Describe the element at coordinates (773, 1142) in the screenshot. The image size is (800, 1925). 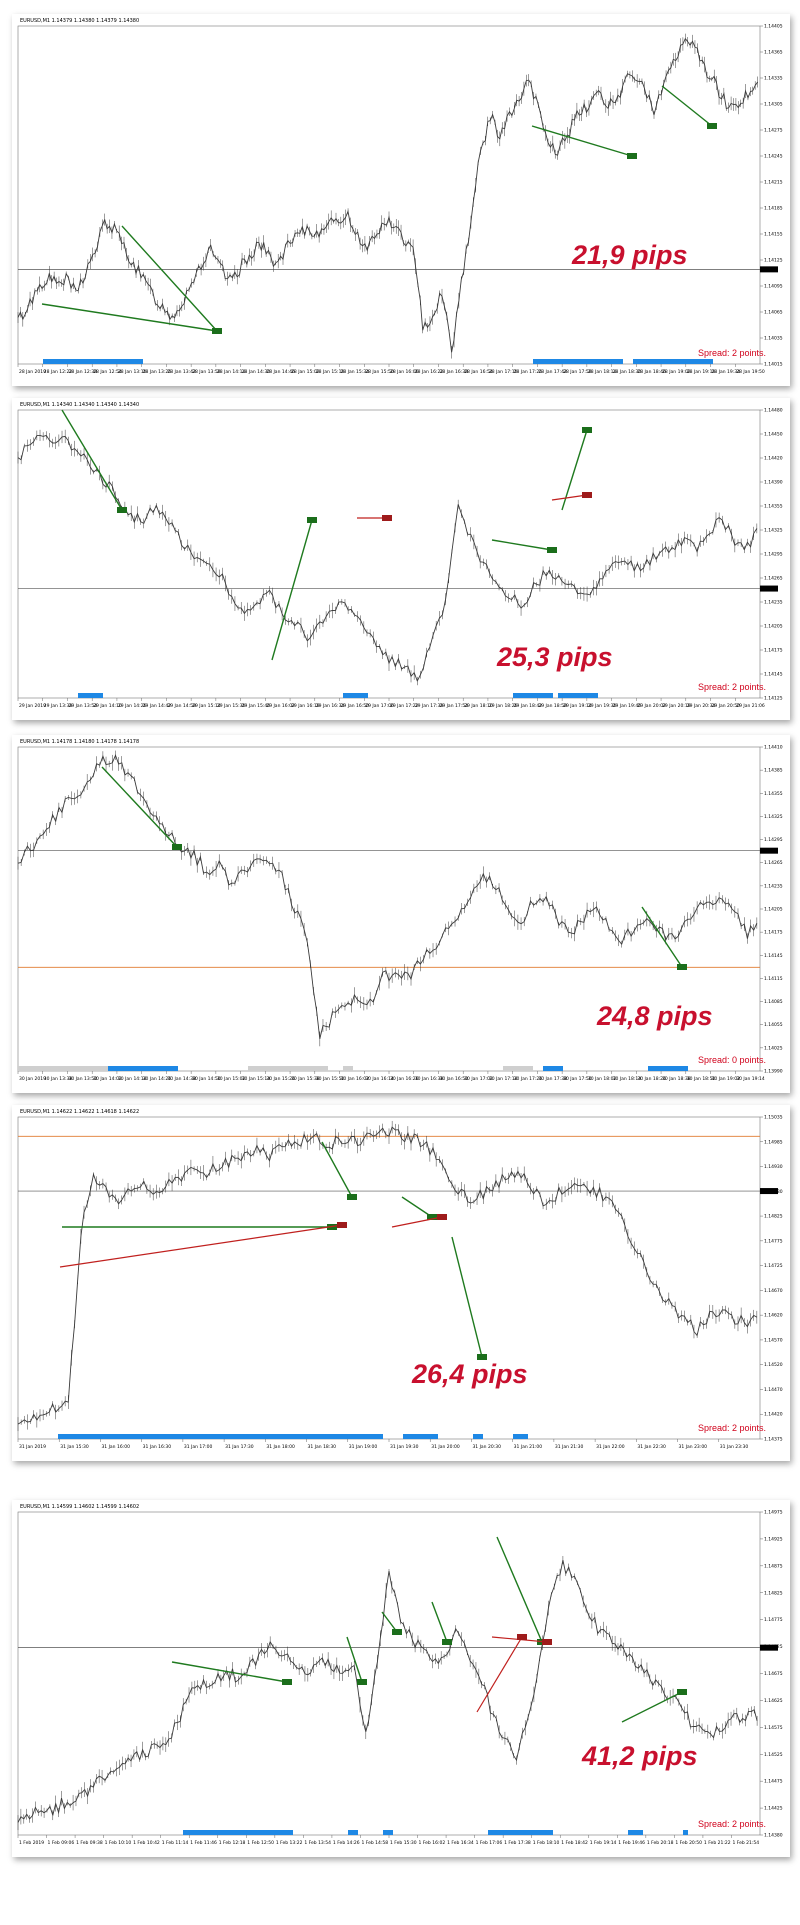
I see `y-tick-label: 1.14985` at that location.